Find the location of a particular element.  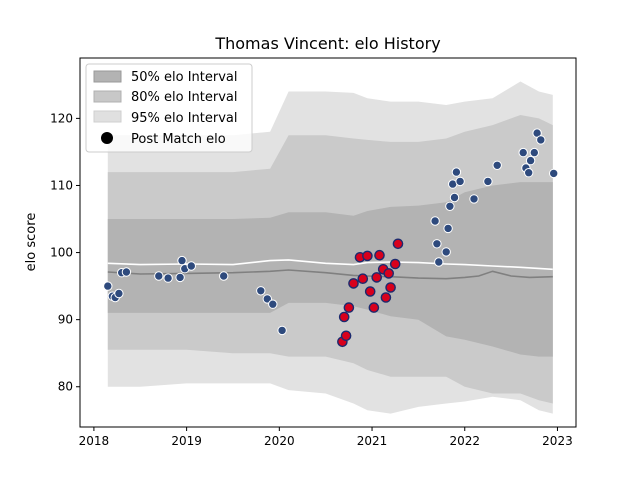

x-axis: 2018 2019 2020 2021 2022 2023 is located at coordinates (326, 437).